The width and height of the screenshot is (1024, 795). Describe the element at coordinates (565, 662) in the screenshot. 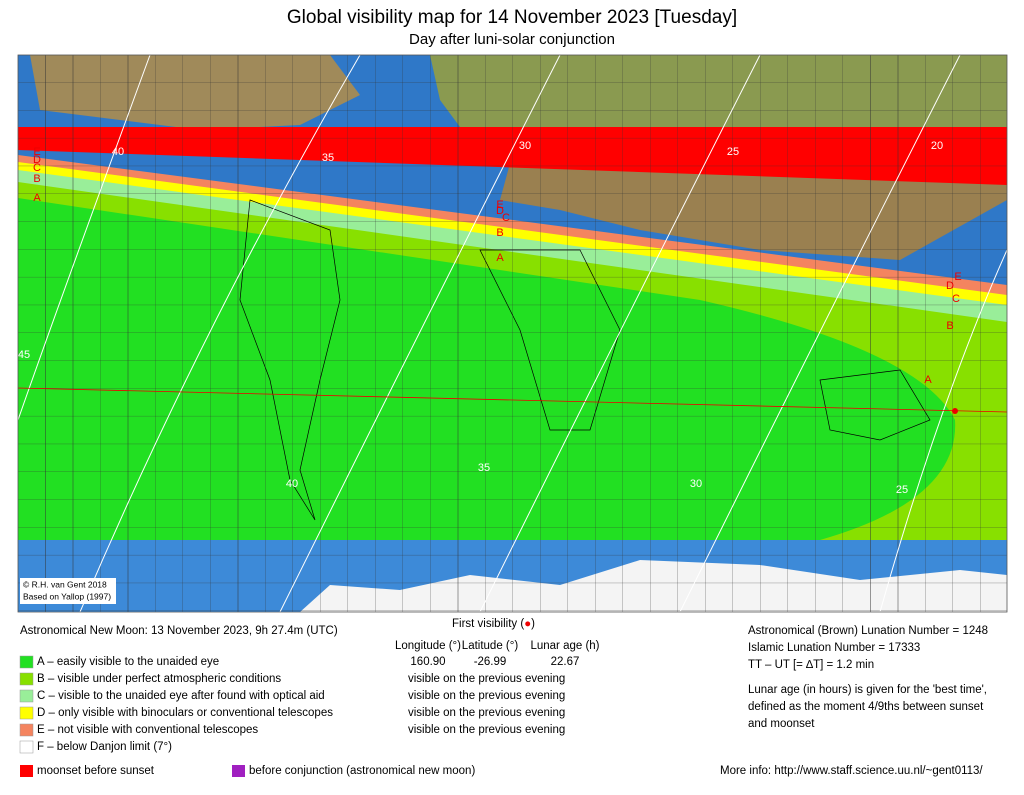

I see `column-value: 22.67` at that location.